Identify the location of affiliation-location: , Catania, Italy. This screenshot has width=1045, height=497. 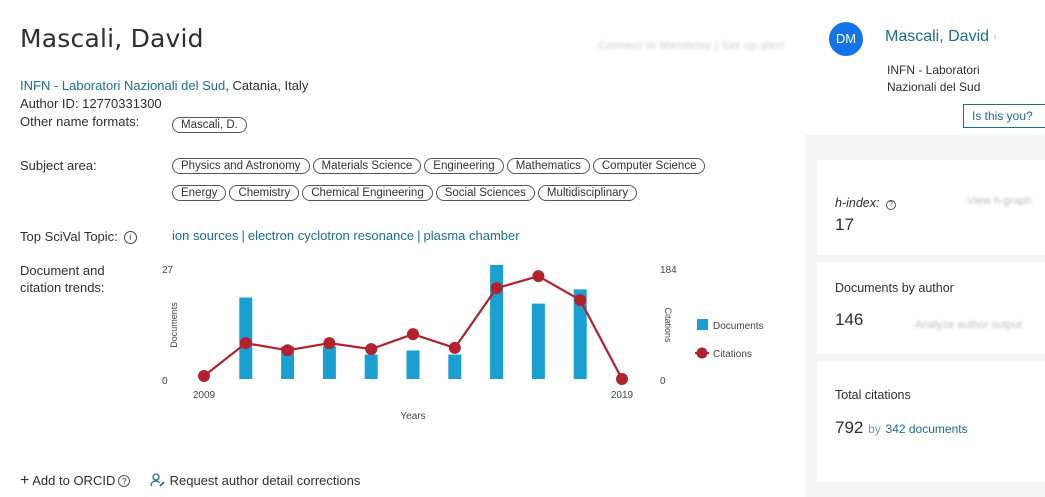
(267, 85).